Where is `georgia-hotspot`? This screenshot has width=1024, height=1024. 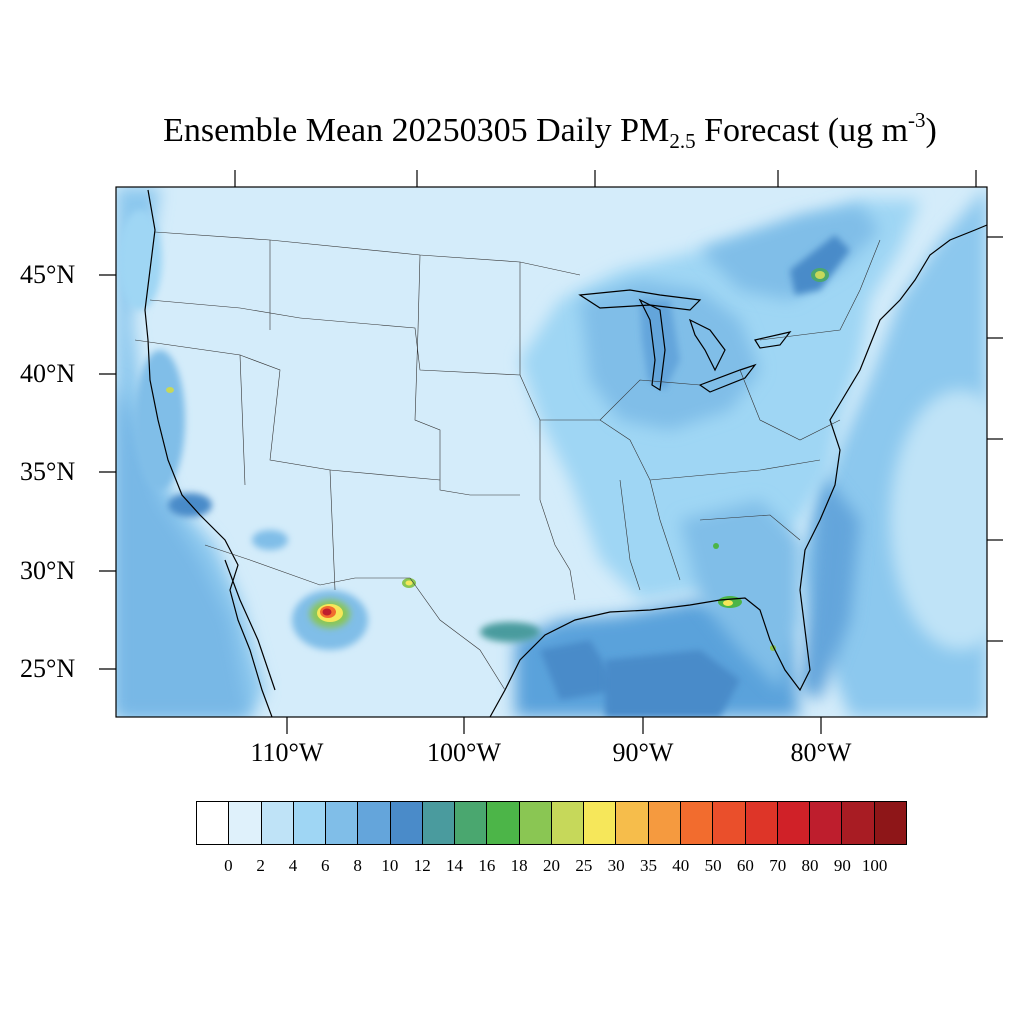 georgia-hotspot is located at coordinates (716, 546).